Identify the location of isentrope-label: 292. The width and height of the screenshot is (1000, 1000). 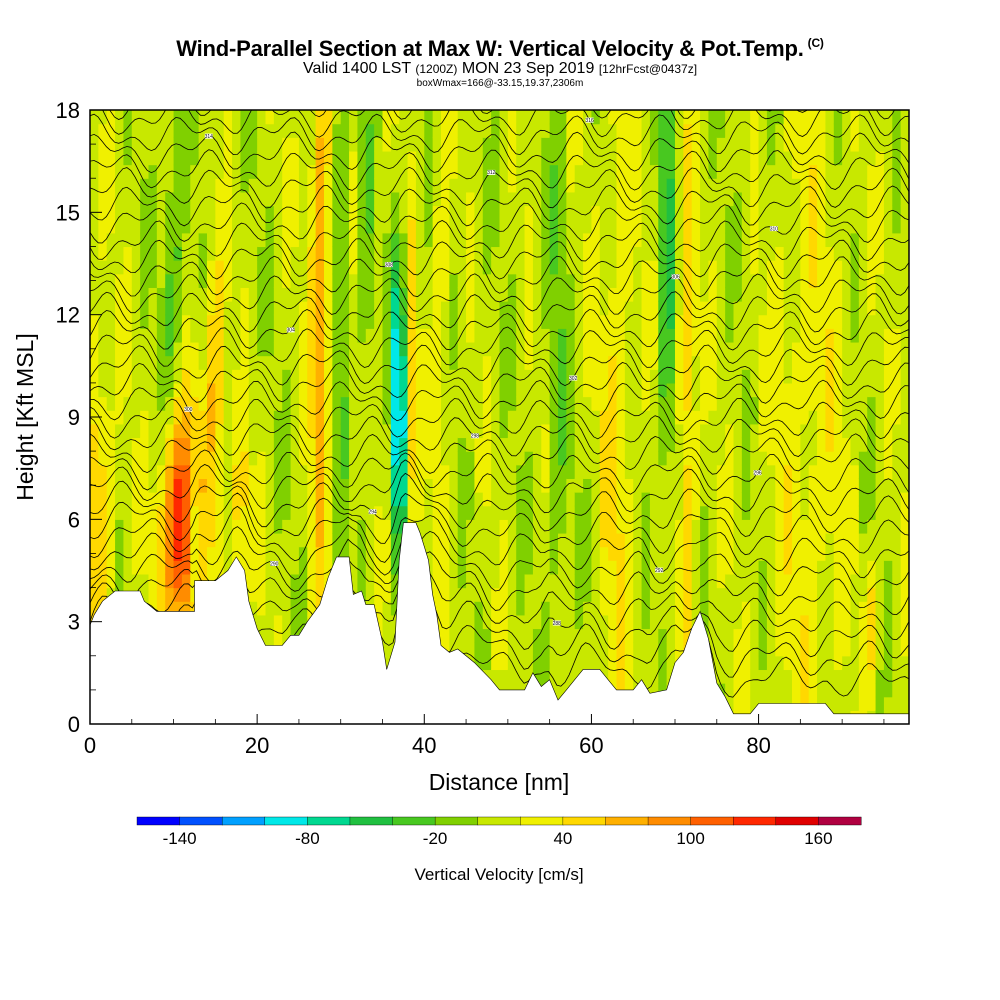
(659, 571).